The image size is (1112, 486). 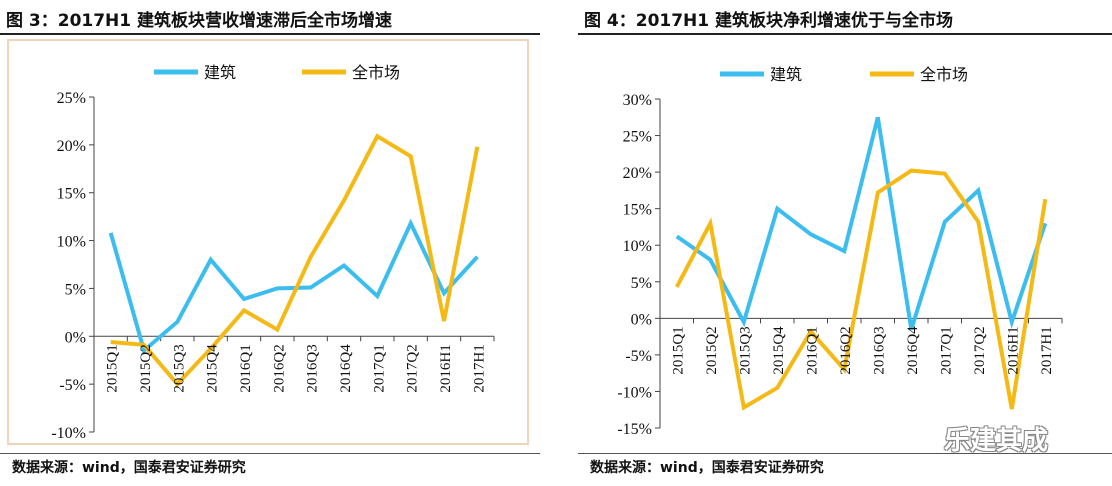 What do you see at coordinates (199, 21) in the screenshot?
I see `chart-title: 图 3：2017H1 建筑板块营收增速滞后全市场增速` at bounding box center [199, 21].